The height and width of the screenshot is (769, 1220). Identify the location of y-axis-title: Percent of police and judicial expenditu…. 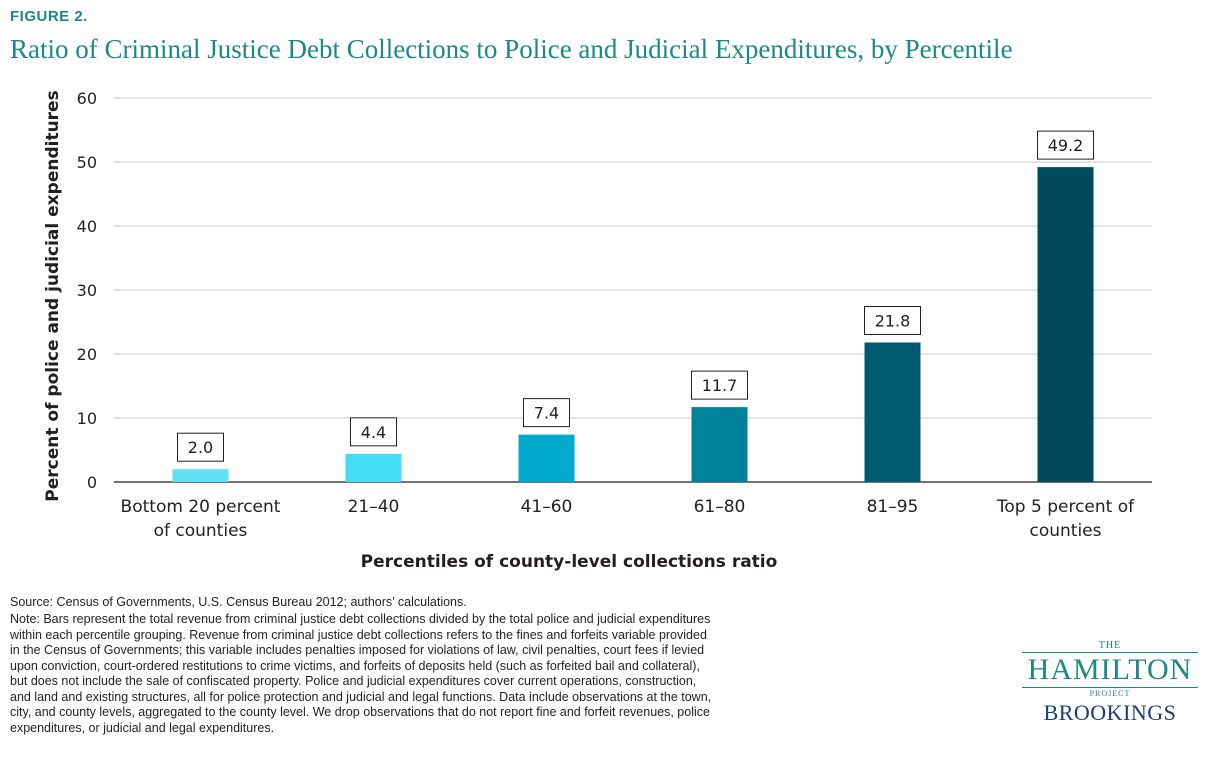
(53, 295).